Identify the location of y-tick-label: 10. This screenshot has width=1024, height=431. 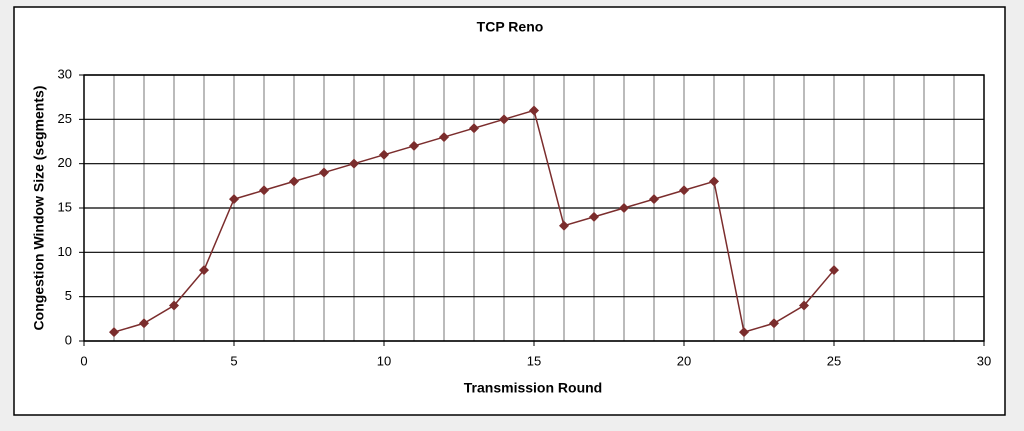
(65, 251).